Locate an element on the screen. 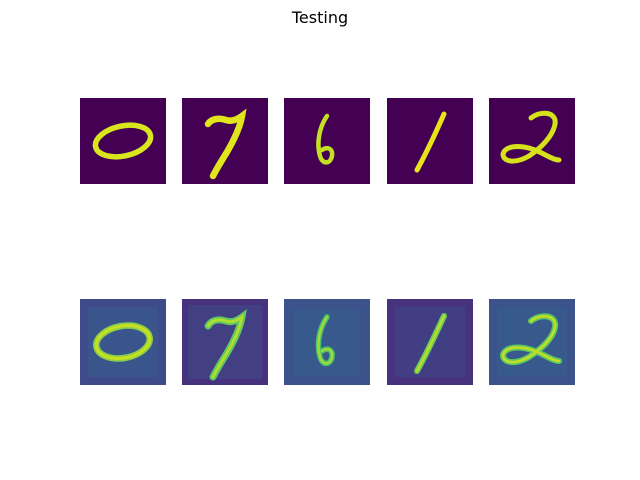 Image resolution: width=640 pixels, height=480 pixels. reconstructed-digit-2-image is located at coordinates (532, 342).